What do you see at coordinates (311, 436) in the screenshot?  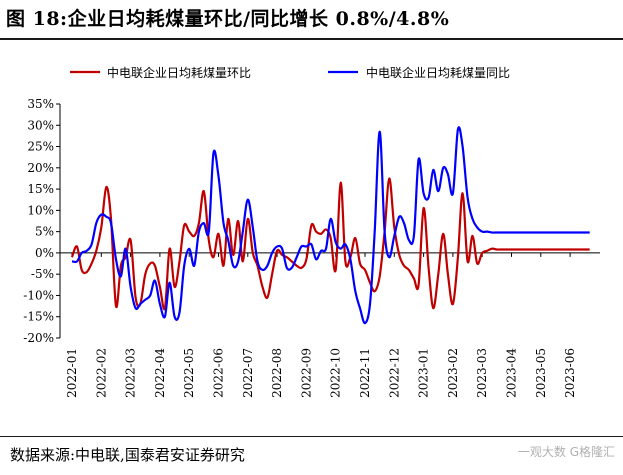 I see `source-divider` at bounding box center [311, 436].